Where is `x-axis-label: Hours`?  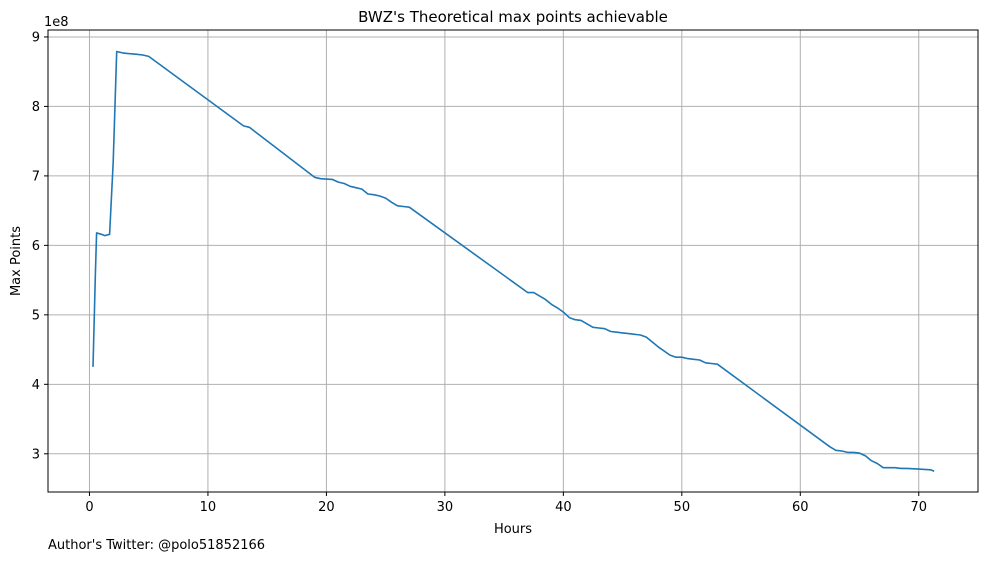 x-axis-label: Hours is located at coordinates (513, 529).